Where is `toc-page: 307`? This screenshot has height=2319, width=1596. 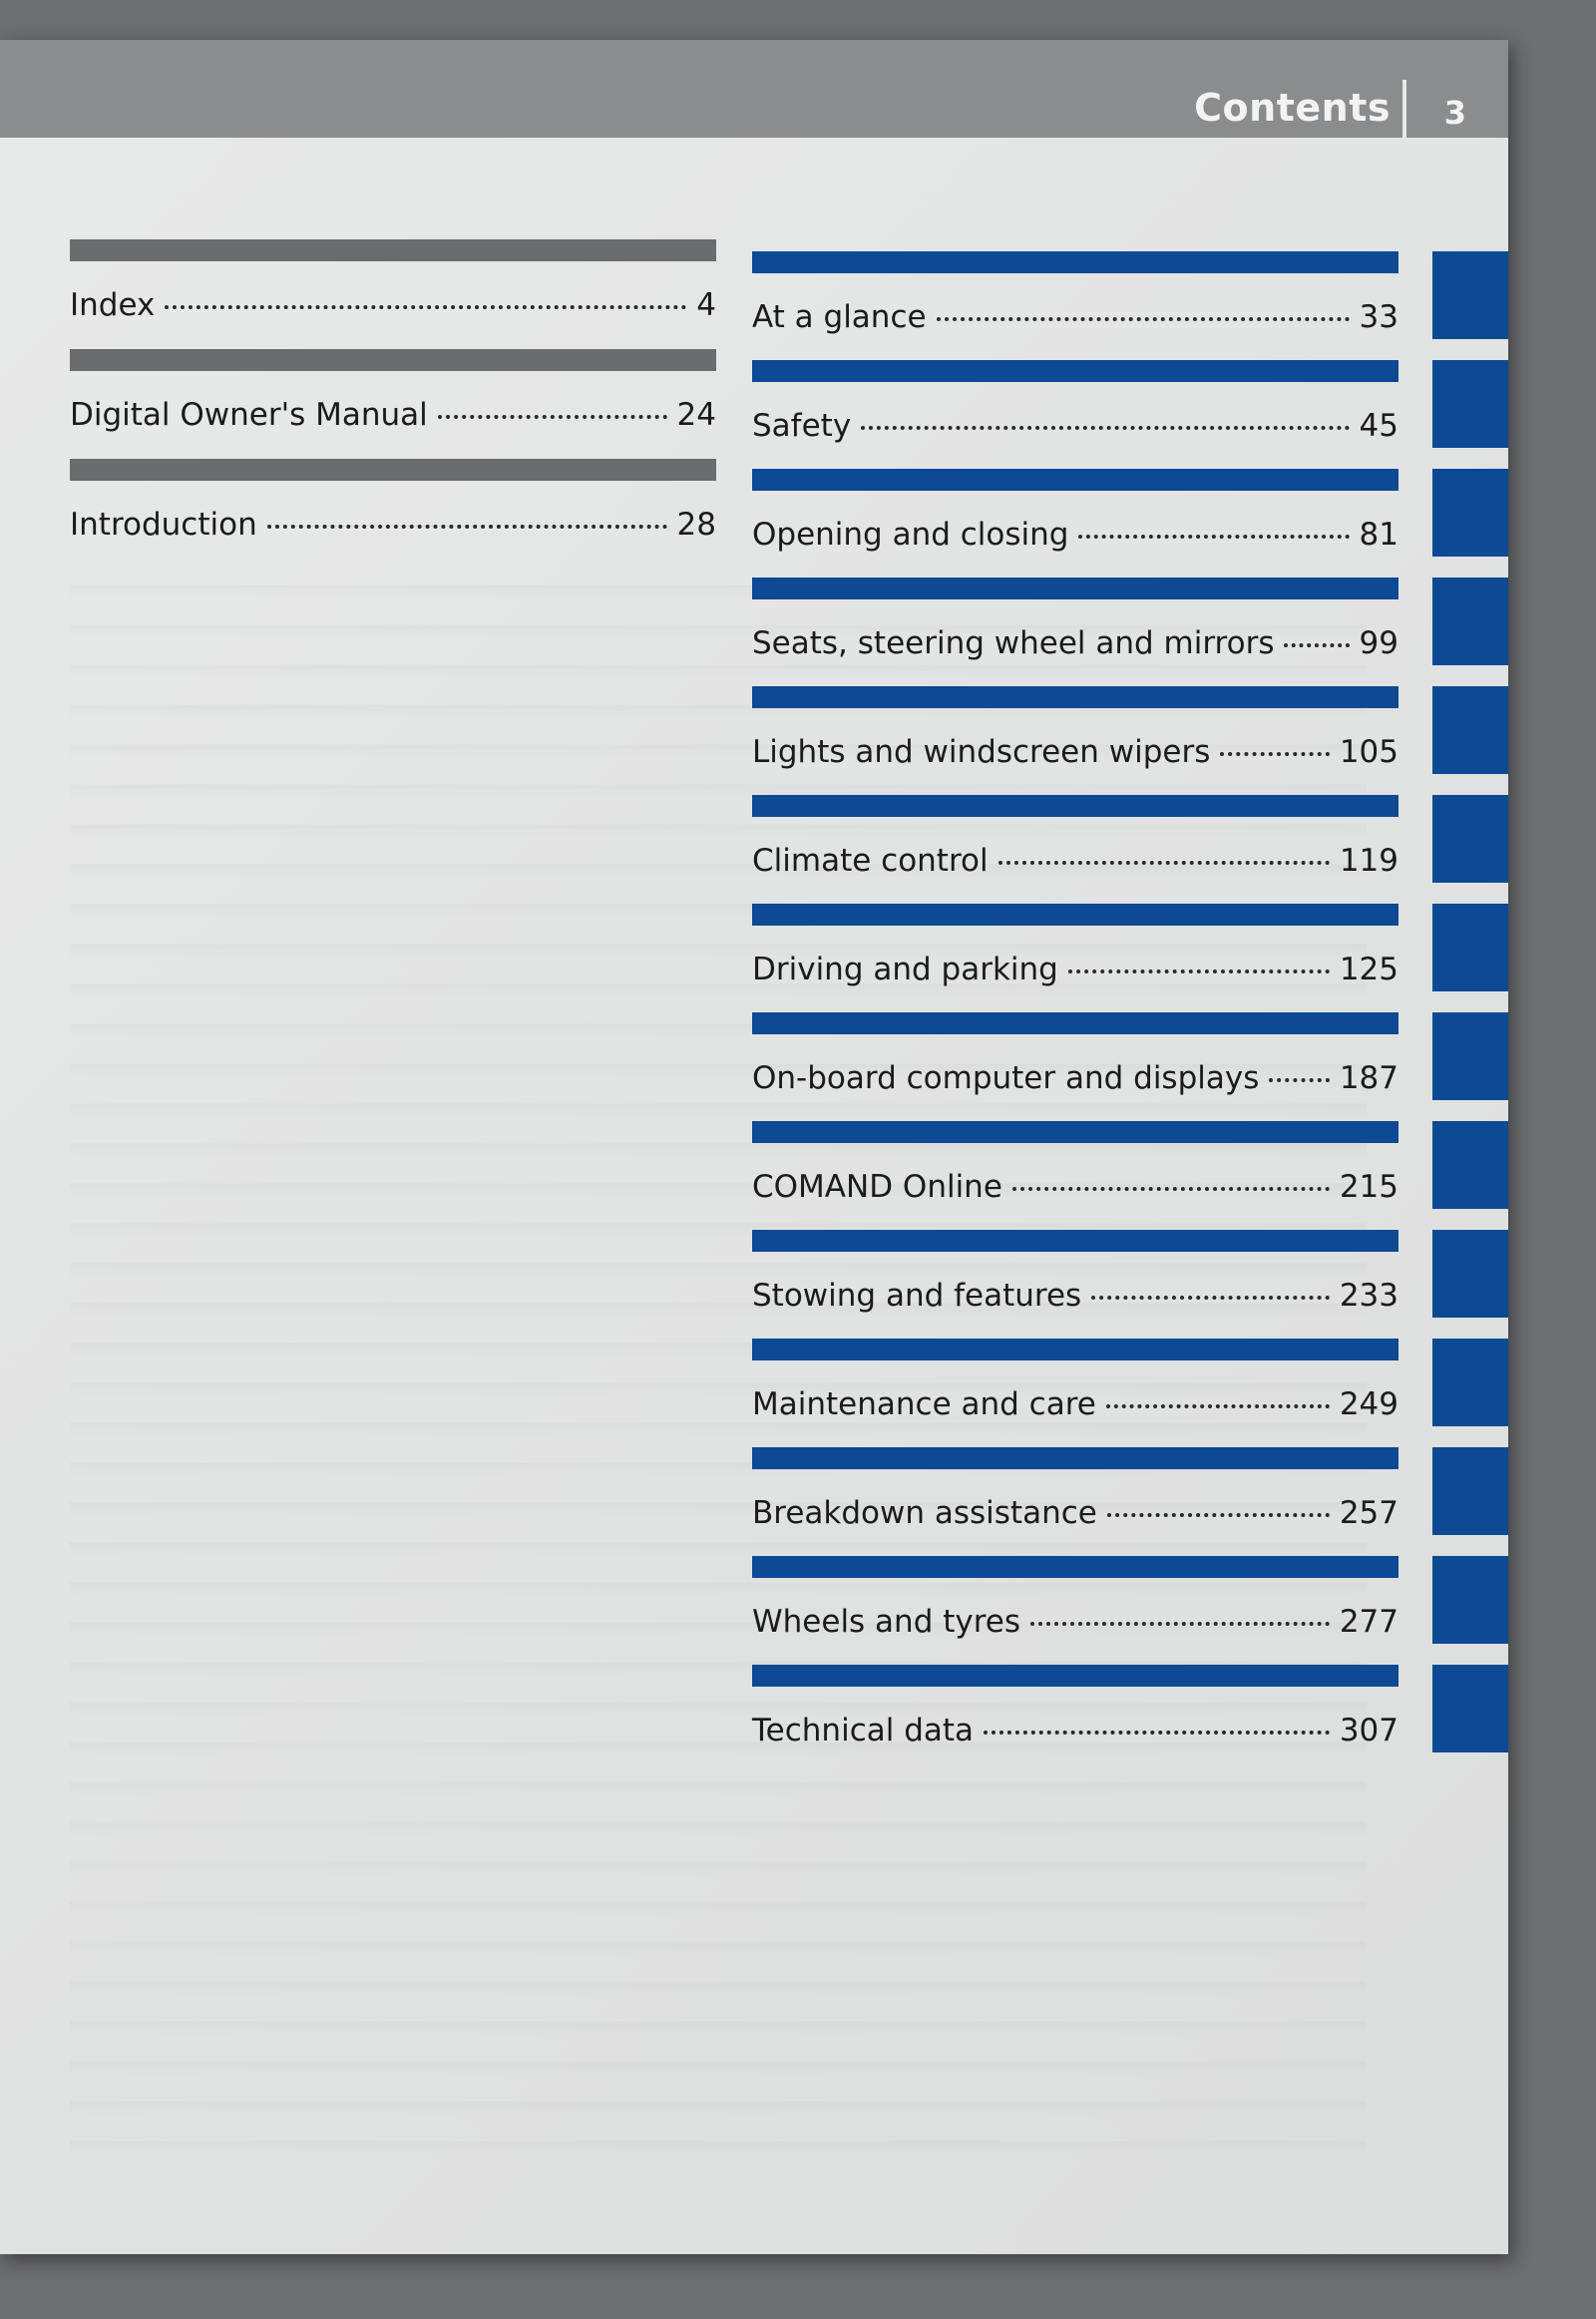
toc-page: 307 is located at coordinates (1368, 1731).